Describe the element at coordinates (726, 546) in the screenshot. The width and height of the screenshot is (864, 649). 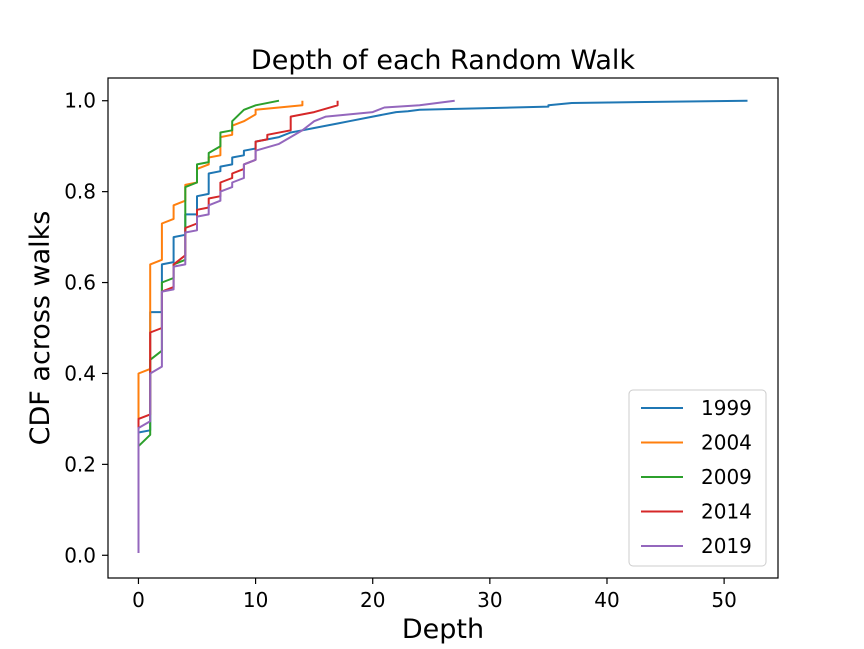
I see `legend-label-2019: 2019` at that location.